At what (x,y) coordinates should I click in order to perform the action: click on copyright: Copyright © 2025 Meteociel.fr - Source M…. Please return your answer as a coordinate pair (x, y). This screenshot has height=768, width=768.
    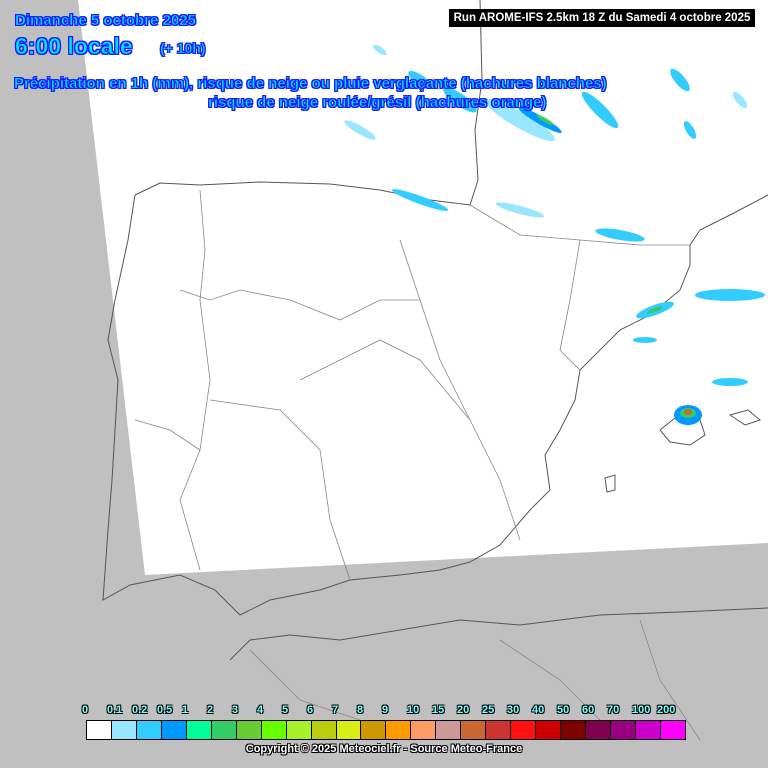
    Looking at the image, I should click on (384, 749).